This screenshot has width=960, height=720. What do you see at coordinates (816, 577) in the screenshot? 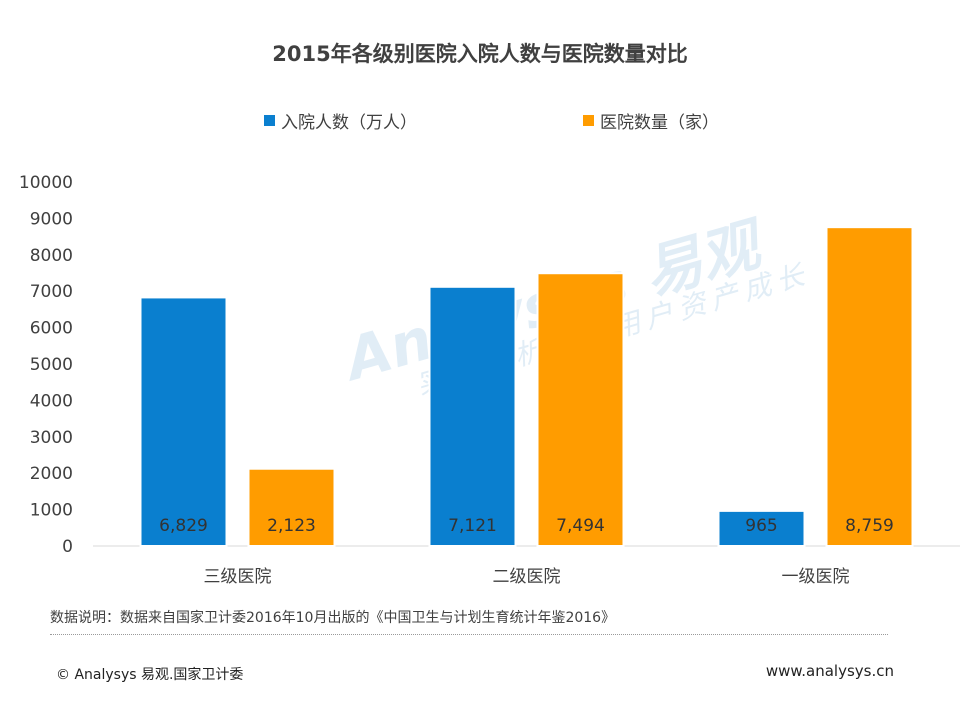
I see `x-tick-label: 一级医院` at bounding box center [816, 577].